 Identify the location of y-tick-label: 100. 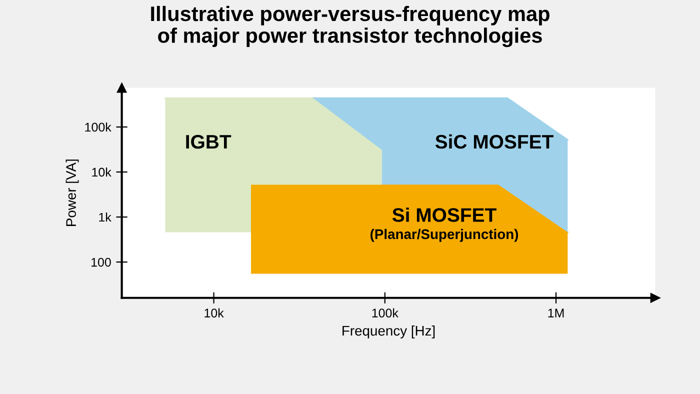
(101, 262).